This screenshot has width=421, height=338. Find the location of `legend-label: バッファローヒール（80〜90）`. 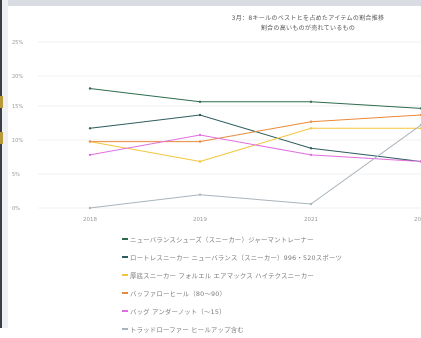

legend-label: バッファローヒール（80〜90） is located at coordinates (178, 293).